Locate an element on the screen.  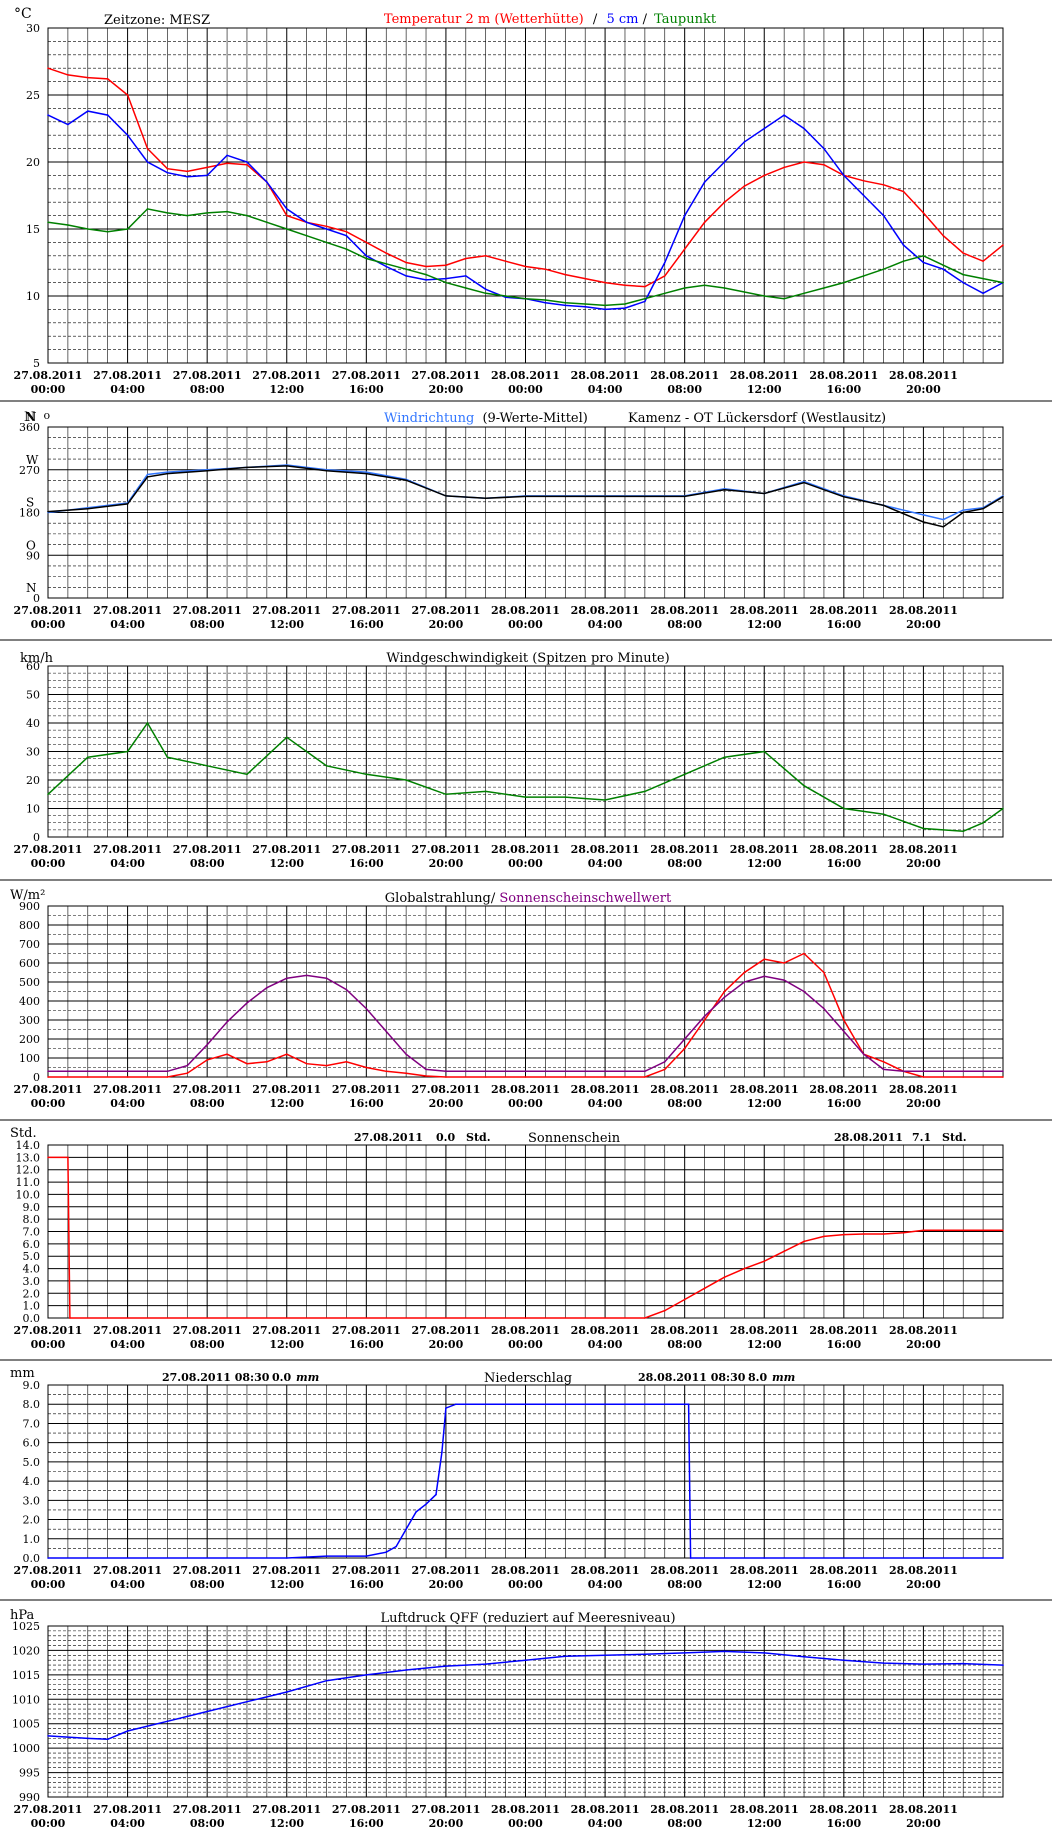
y-tick-label: 200 is located at coordinates (29, 1039).